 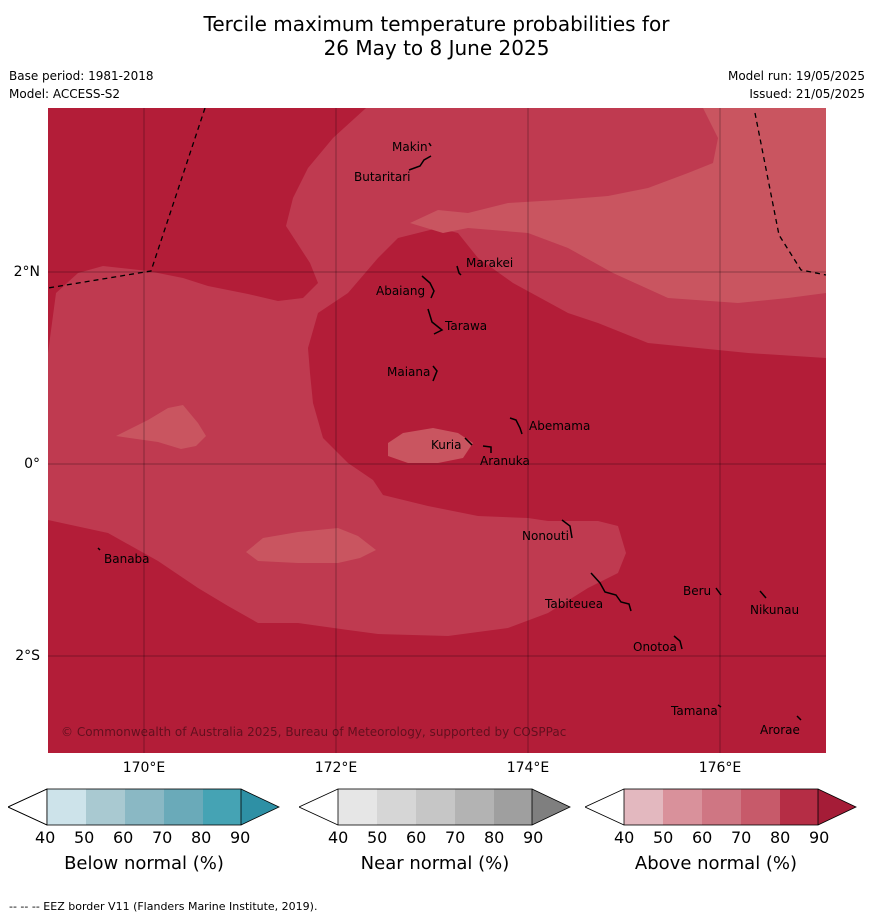 What do you see at coordinates (430, 445) in the screenshot?
I see `region-above-70-center` at bounding box center [430, 445].